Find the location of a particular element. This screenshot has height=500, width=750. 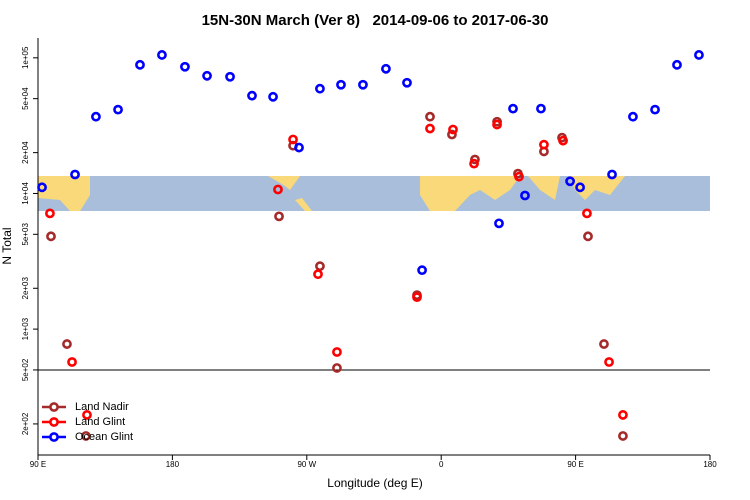

world-map is located at coordinates (374, 193).